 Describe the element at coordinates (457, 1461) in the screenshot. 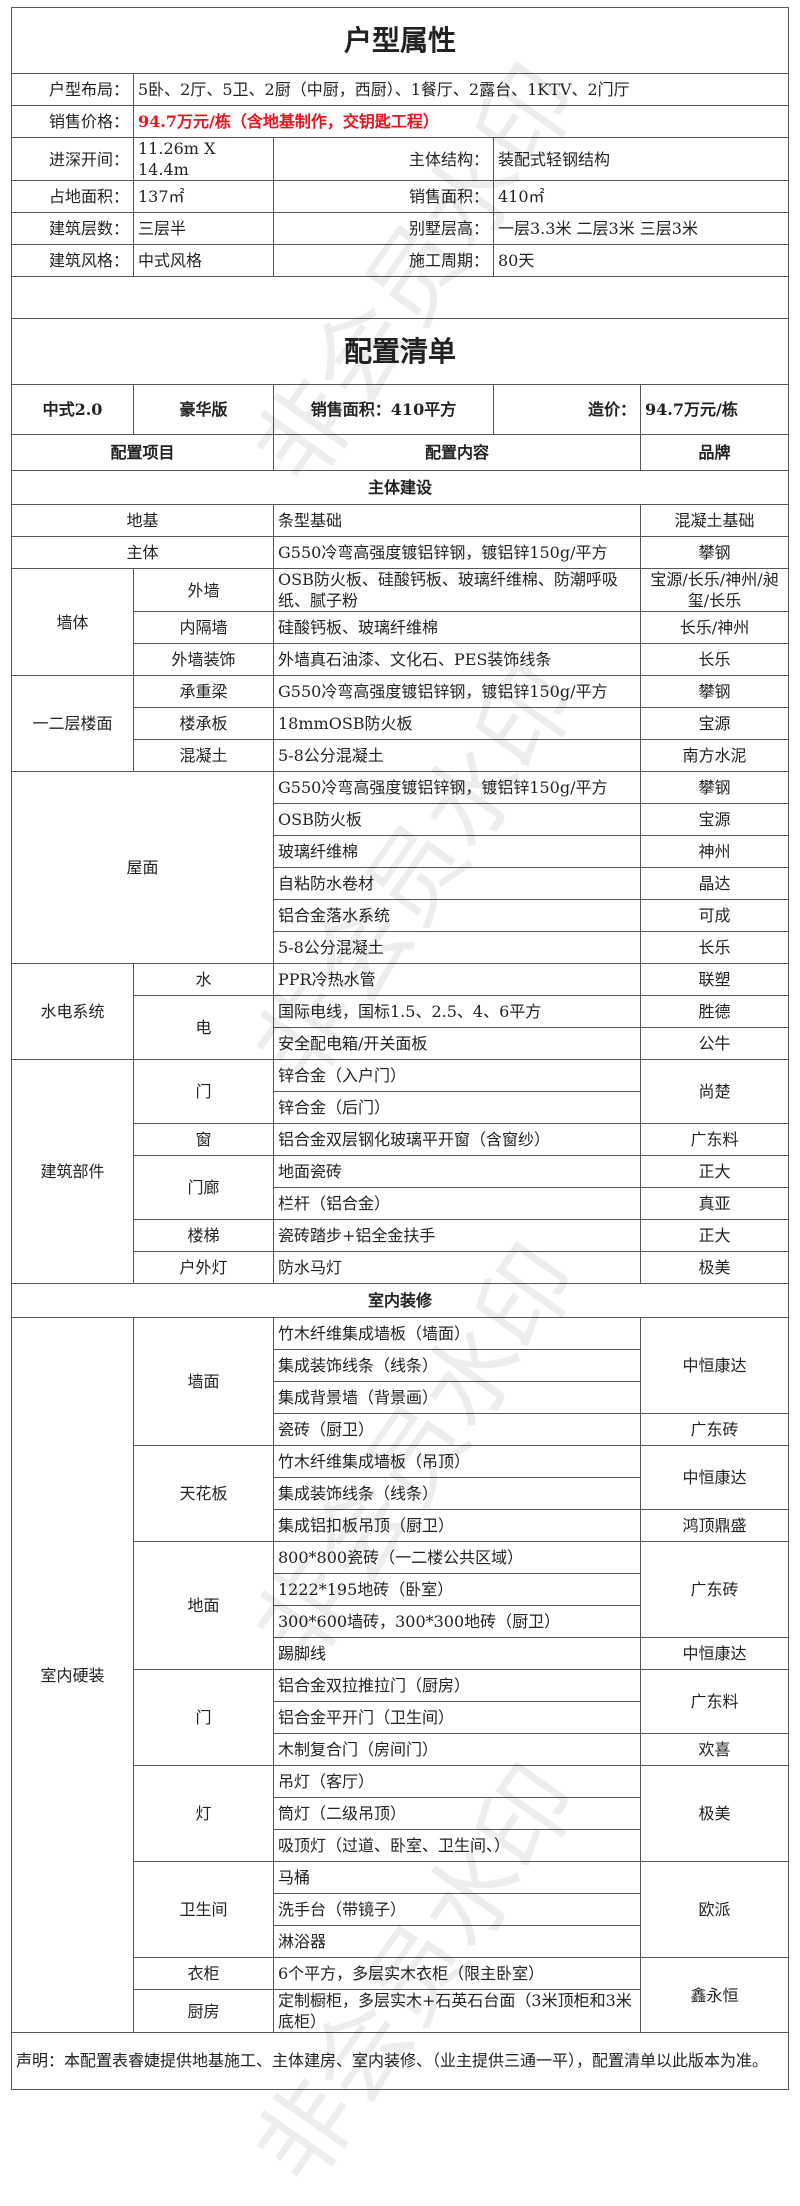

I see `config-content: 竹木纤维集成墙板（吊顶）` at that location.